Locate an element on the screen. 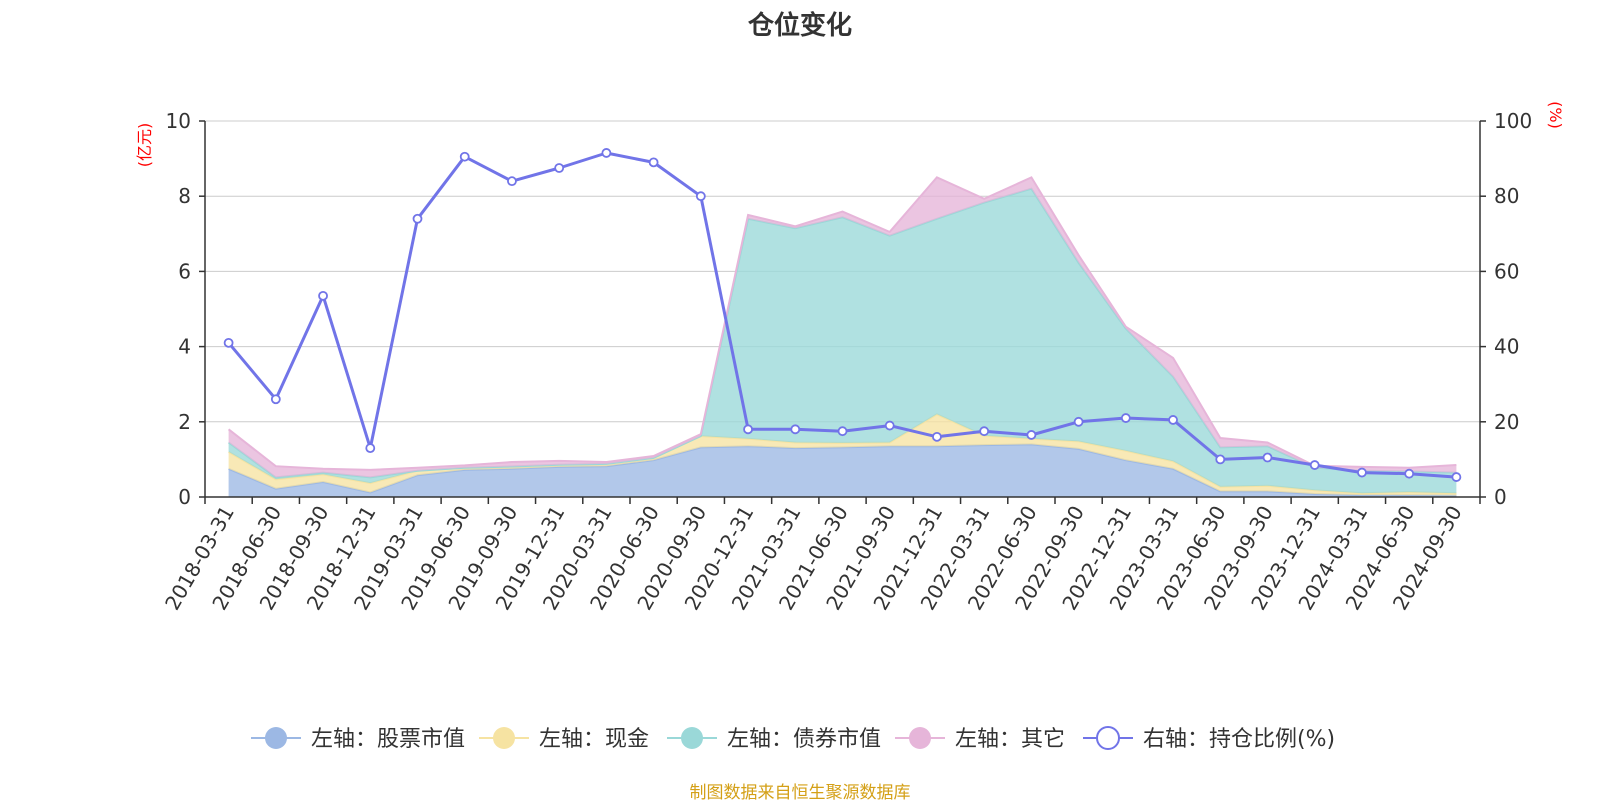  left-tick-label: 4 is located at coordinates (184, 347).